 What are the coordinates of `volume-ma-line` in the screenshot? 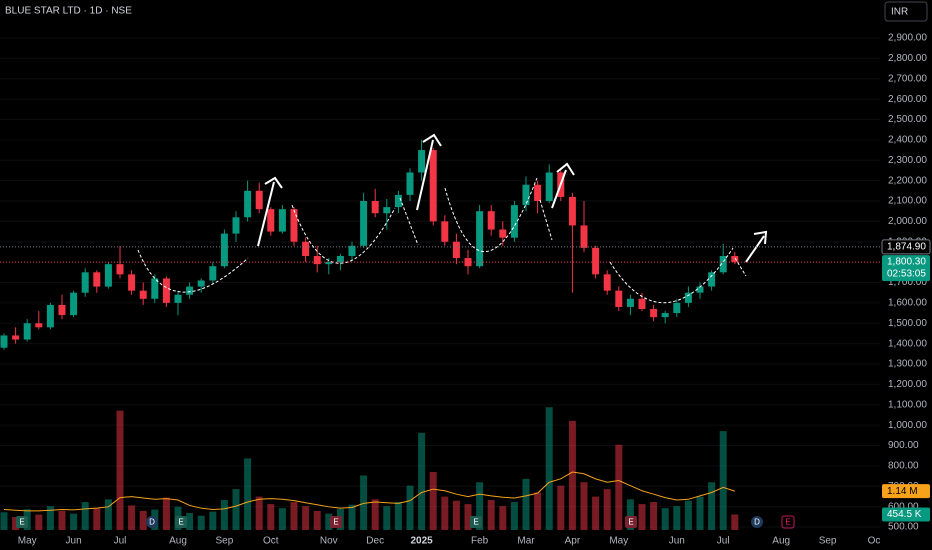 It's located at (369, 491).